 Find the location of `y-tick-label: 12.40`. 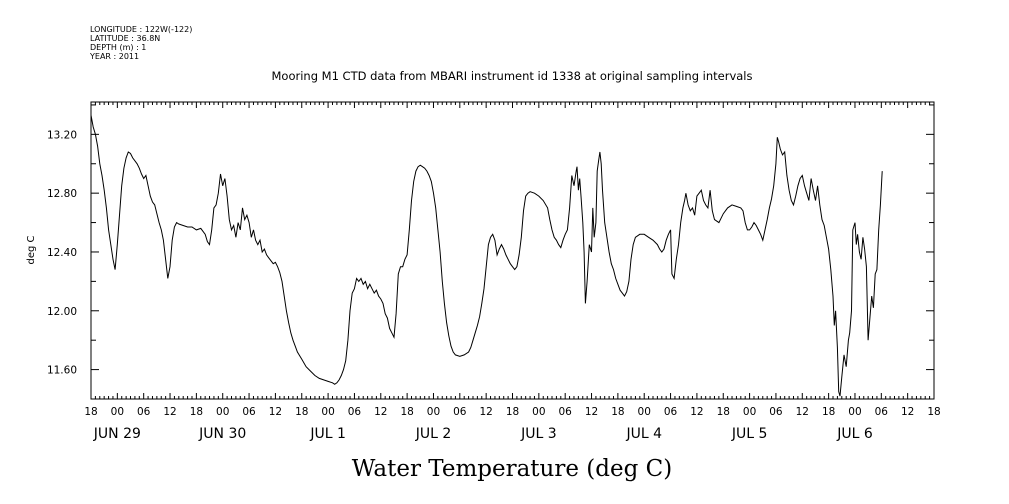

y-tick-label: 12.40 is located at coordinates (62, 253).